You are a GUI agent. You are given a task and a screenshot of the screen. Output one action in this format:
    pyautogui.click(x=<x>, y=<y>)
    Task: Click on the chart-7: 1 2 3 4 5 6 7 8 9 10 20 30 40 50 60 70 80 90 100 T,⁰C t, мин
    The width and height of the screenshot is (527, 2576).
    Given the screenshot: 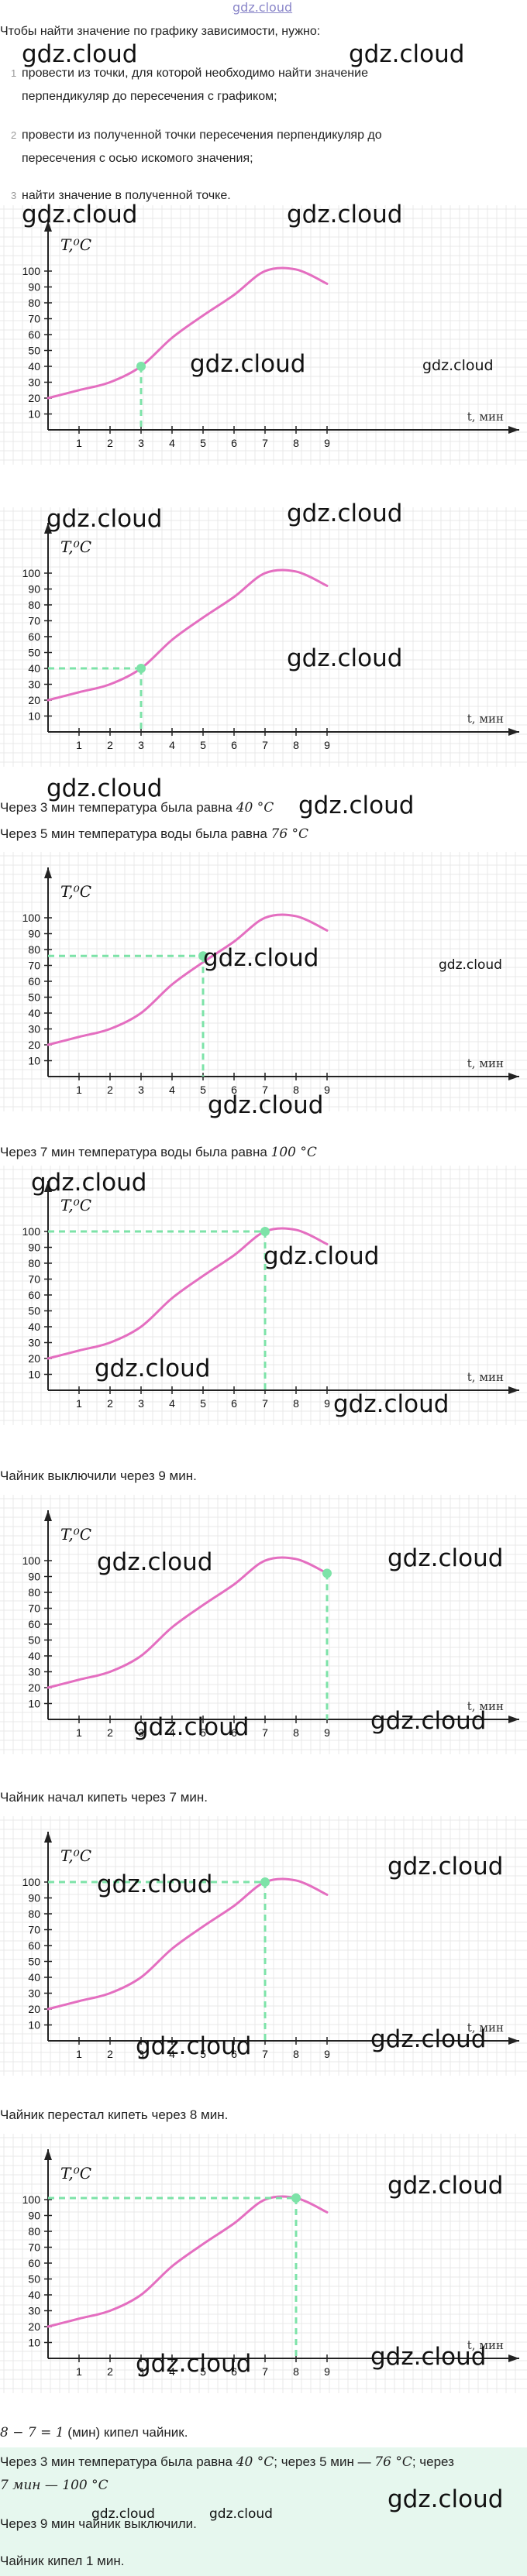 What is the action you would take?
    pyautogui.click(x=263, y=2263)
    